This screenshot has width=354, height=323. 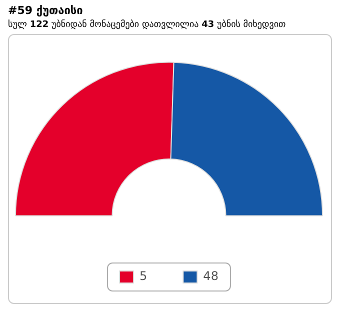 What do you see at coordinates (210, 276) in the screenshot?
I see `legend-label: 48` at bounding box center [210, 276].